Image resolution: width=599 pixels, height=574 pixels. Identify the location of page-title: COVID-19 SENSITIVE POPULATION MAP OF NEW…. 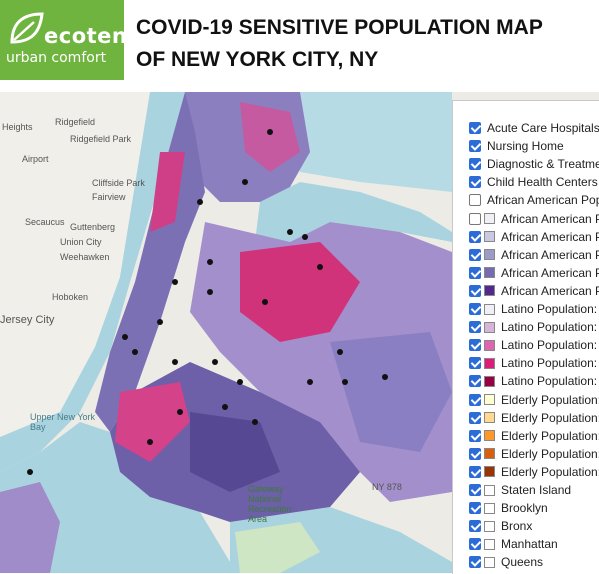
(366, 44).